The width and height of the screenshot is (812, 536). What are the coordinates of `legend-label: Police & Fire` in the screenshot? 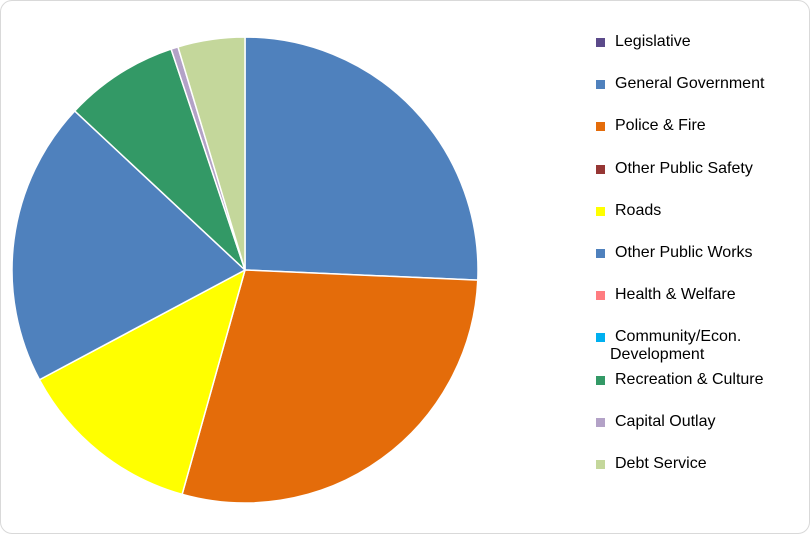 It's located at (660, 126).